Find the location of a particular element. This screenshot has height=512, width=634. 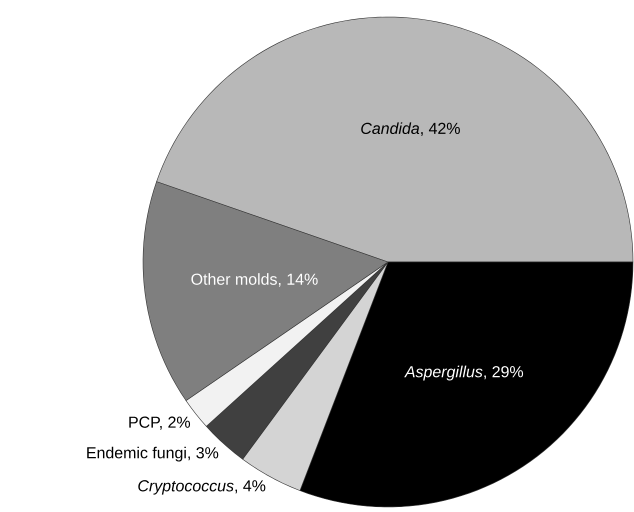

slice-label: Other molds, 14% is located at coordinates (254, 280).